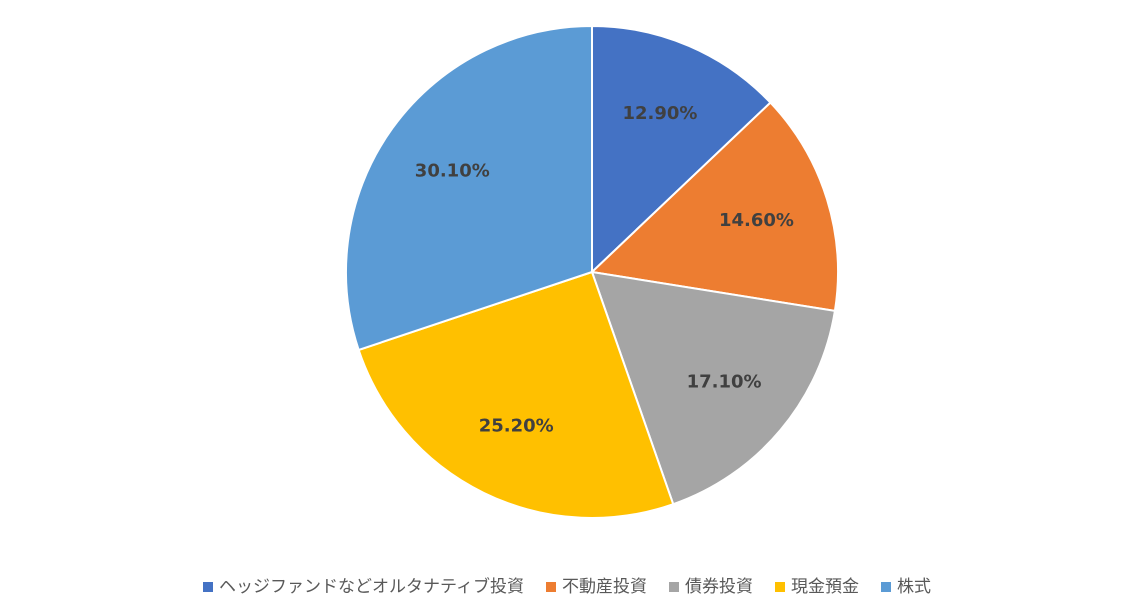 The image size is (1134, 616). Describe the element at coordinates (724, 382) in the screenshot. I see `data-label-3: 17.10%` at that location.